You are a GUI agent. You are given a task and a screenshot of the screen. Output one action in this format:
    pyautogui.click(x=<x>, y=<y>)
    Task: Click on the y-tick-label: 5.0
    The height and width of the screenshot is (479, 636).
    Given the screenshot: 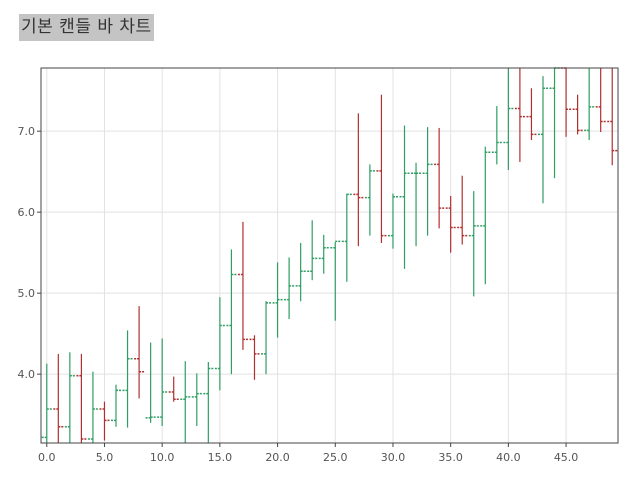 What is the action you would take?
    pyautogui.click(x=27, y=293)
    